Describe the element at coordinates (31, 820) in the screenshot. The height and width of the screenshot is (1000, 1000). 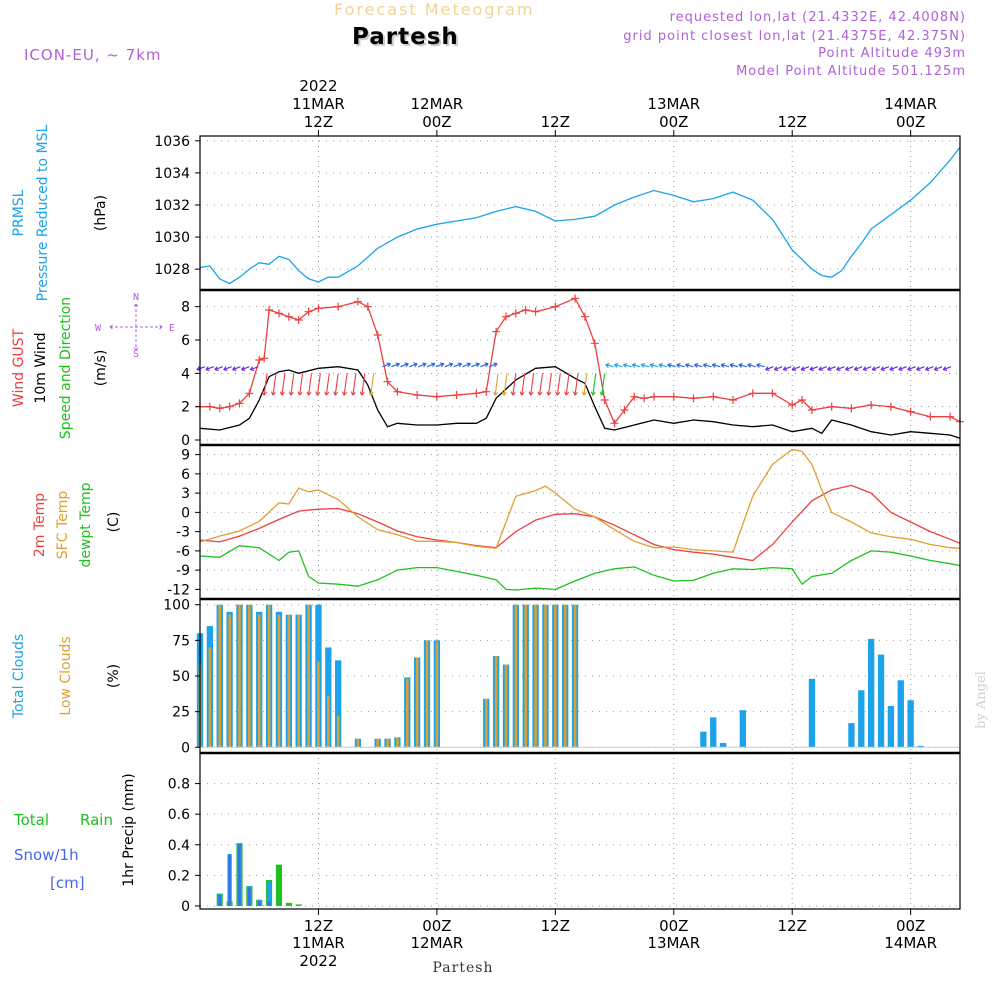
I see `precip-label-total: Total` at that location.